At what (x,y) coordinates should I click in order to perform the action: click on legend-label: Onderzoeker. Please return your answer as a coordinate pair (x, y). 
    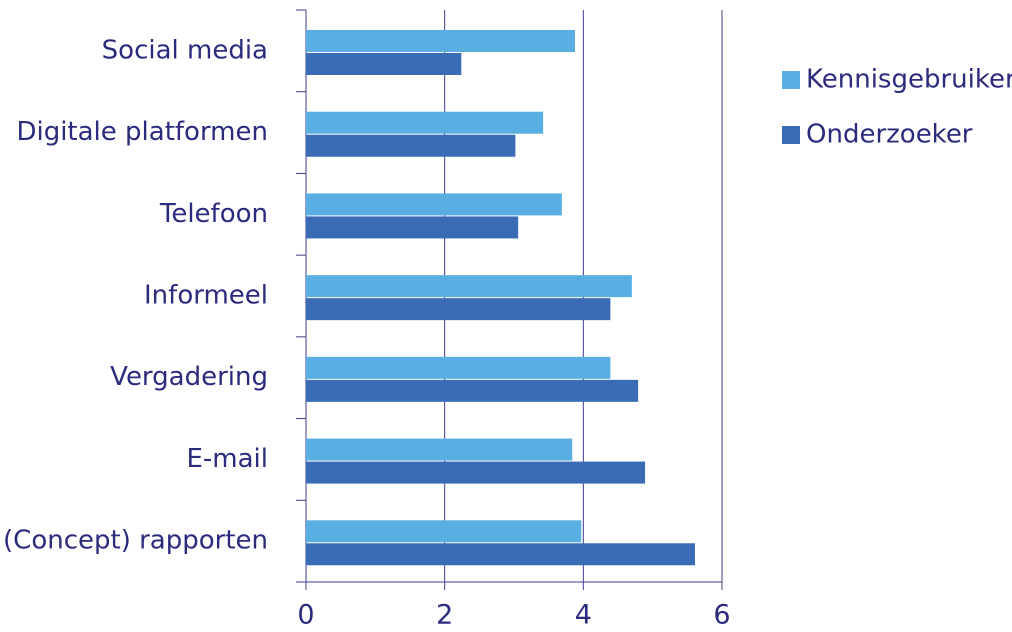
    Looking at the image, I should click on (889, 135).